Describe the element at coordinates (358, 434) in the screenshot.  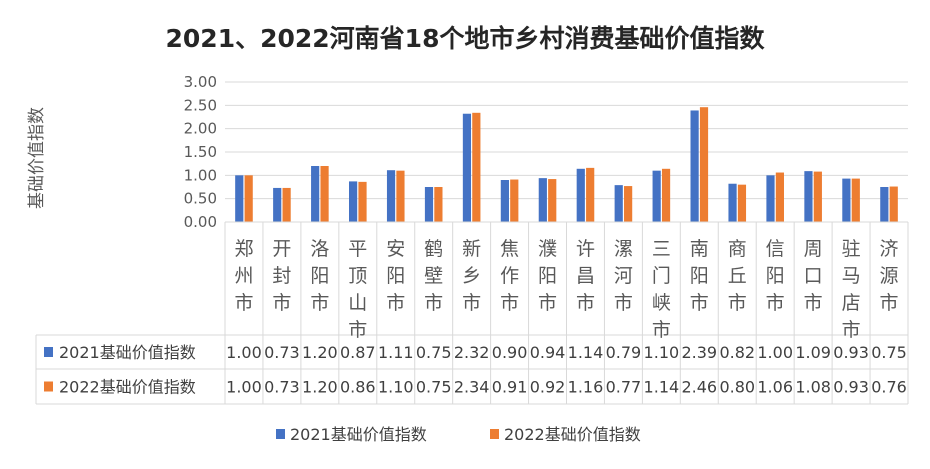
I see `legend-label: 2021基础价值指数` at that location.